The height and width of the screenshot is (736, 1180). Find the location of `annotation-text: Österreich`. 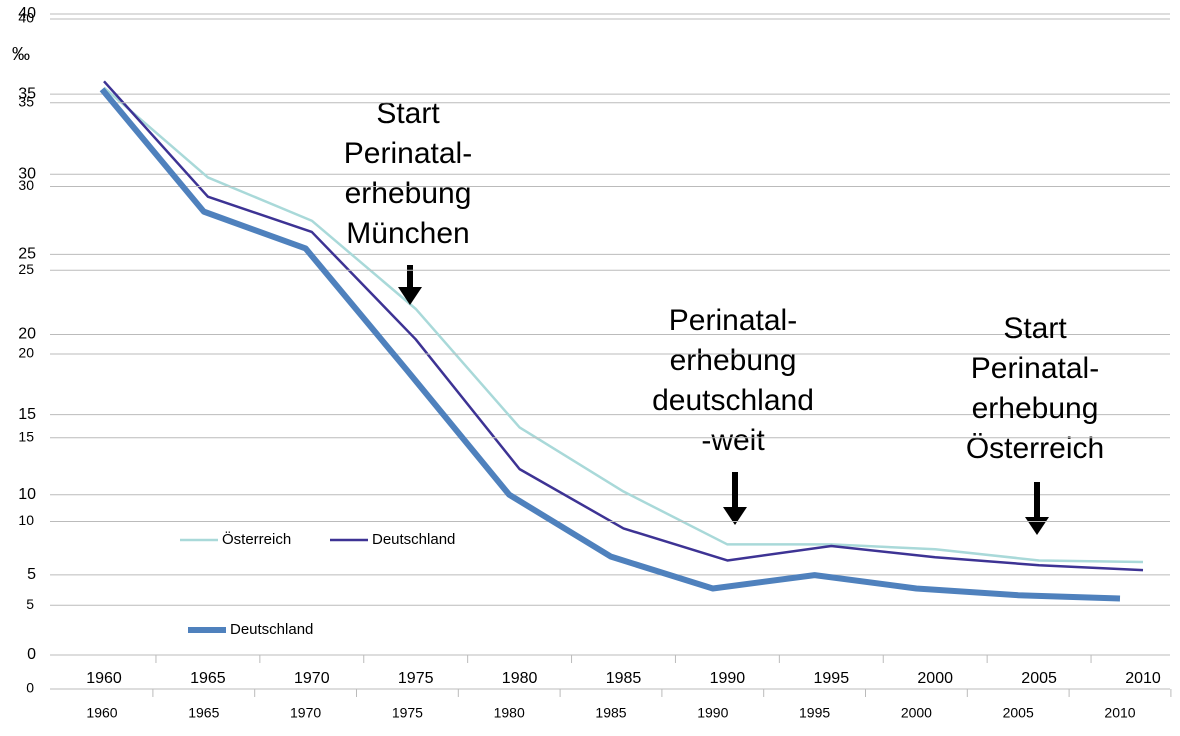

annotation-text: Österreich is located at coordinates (1035, 448).